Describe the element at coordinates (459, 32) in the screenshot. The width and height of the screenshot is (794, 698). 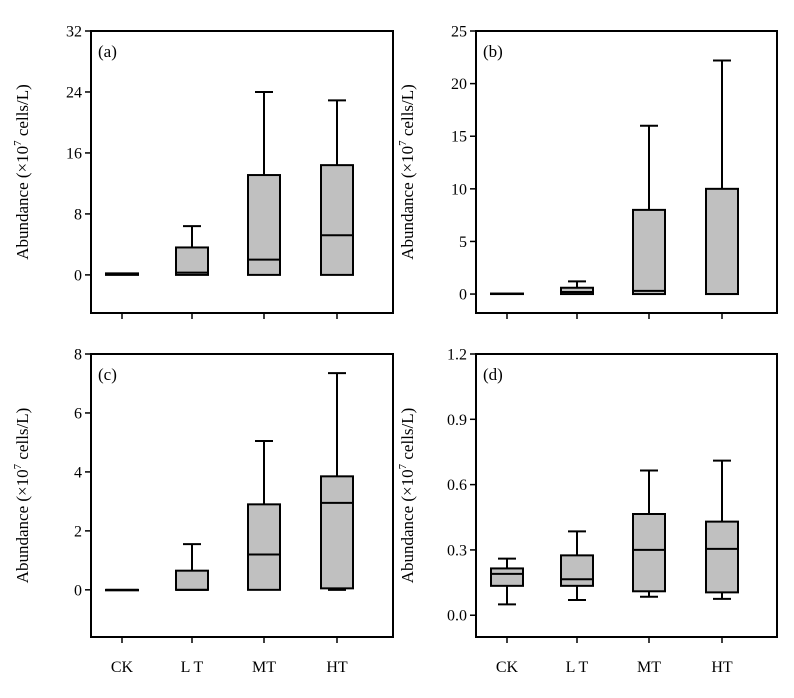
I see `y-tick-label: 25` at that location.